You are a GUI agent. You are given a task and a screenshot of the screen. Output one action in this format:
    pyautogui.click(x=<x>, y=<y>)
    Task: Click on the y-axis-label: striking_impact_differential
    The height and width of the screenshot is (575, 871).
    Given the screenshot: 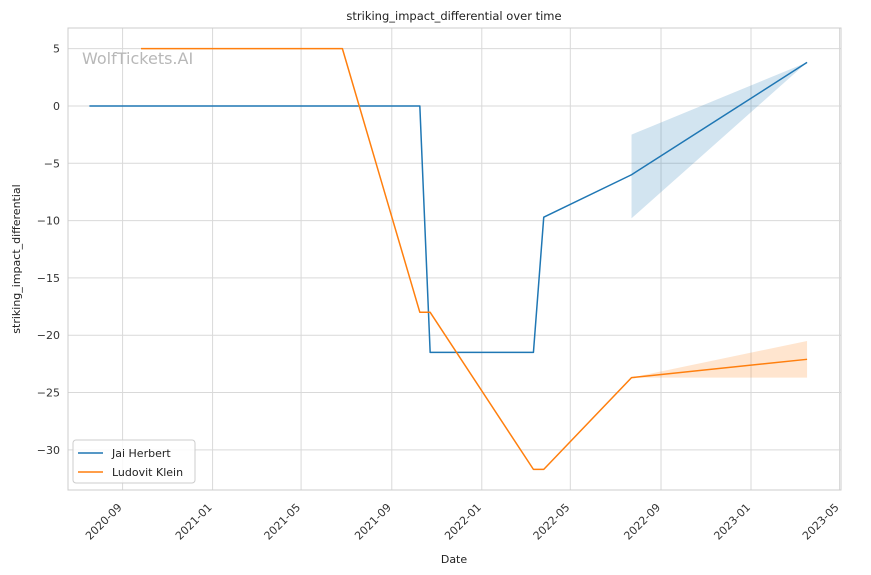 What is the action you would take?
    pyautogui.click(x=16, y=258)
    